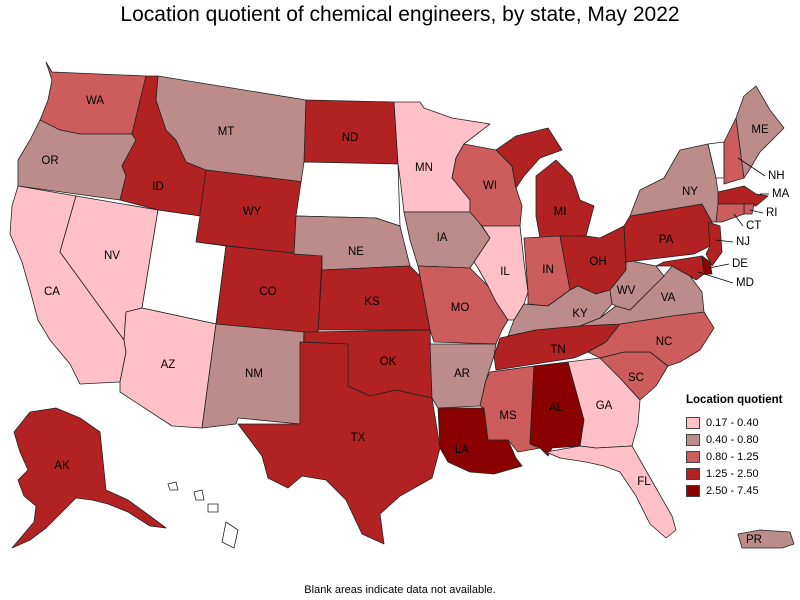 This screenshot has height=600, width=800. I want to click on state-label-co: CO, so click(267, 292).